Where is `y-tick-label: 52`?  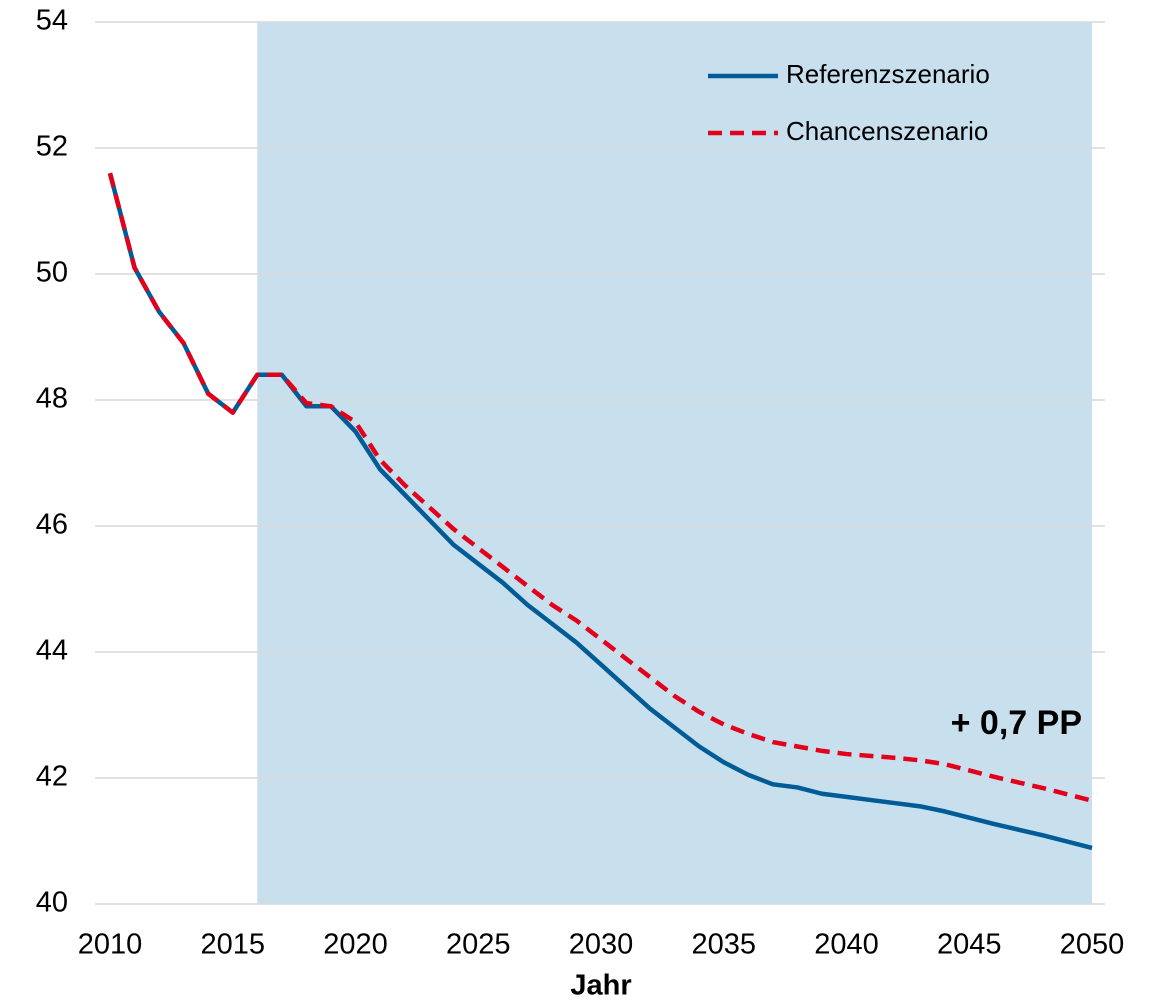
y-tick-label: 52 is located at coordinates (52, 147).